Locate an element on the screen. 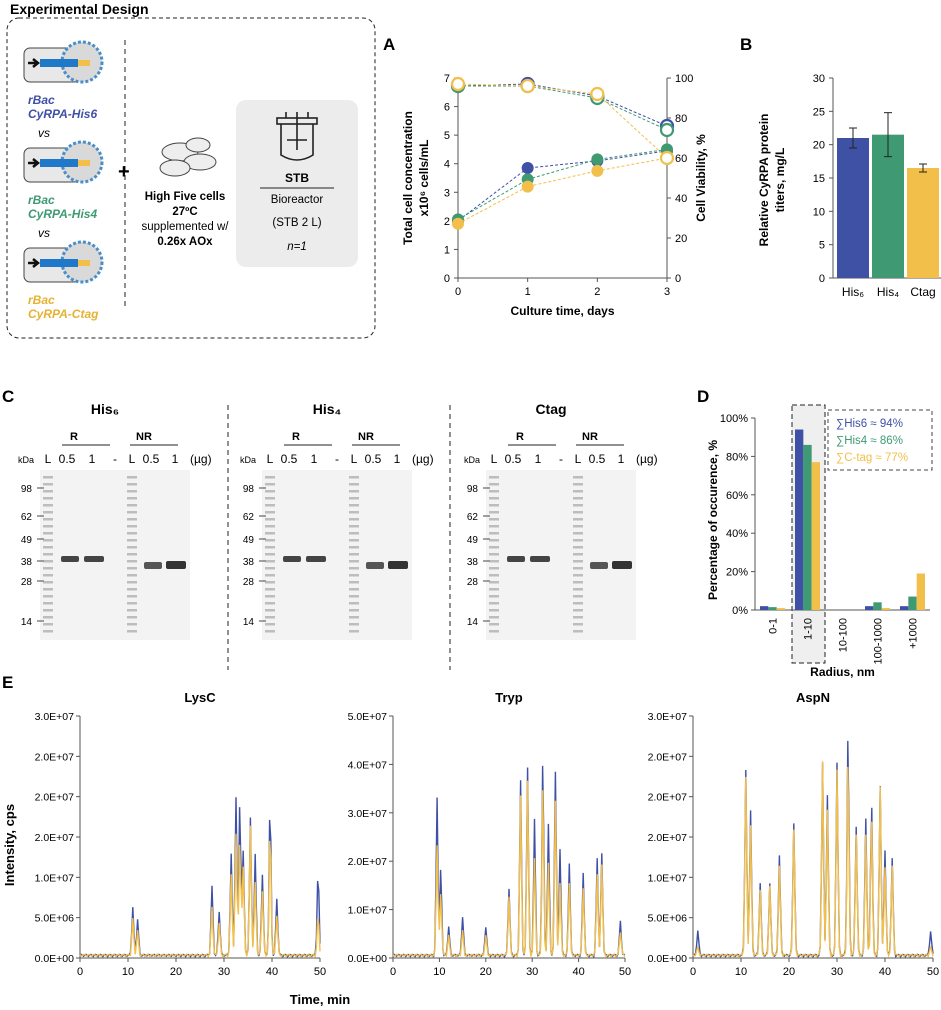 This screenshot has width=941, height=1010. d-y-tick-label: 20% is located at coordinates (737, 573).